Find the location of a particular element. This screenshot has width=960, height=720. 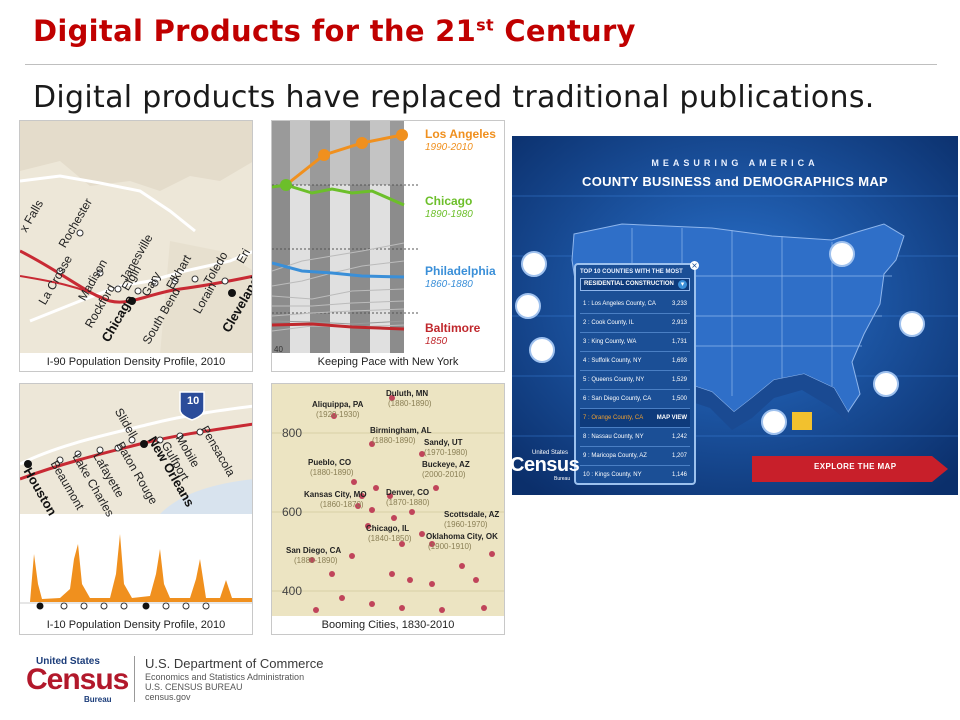

dropdown-value: RESIDENTIAL CONSTRUCTION is located at coordinates (629, 284).